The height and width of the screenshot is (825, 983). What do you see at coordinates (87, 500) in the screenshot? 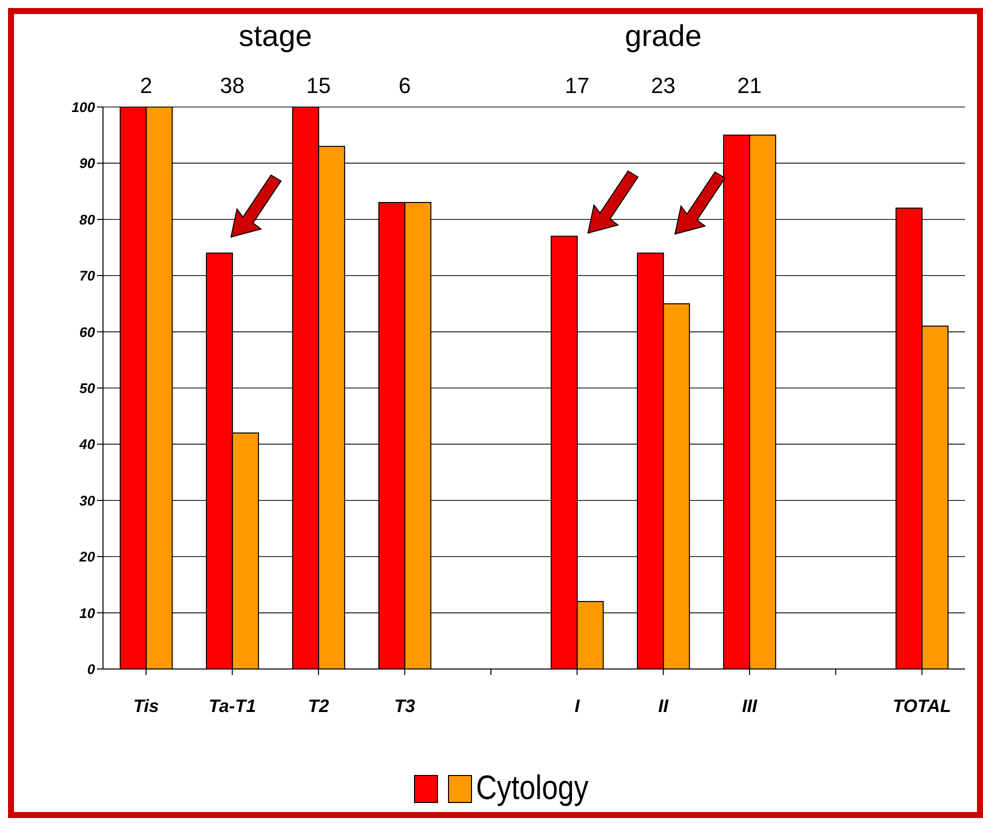
I see `y-tick-label: 30` at bounding box center [87, 500].